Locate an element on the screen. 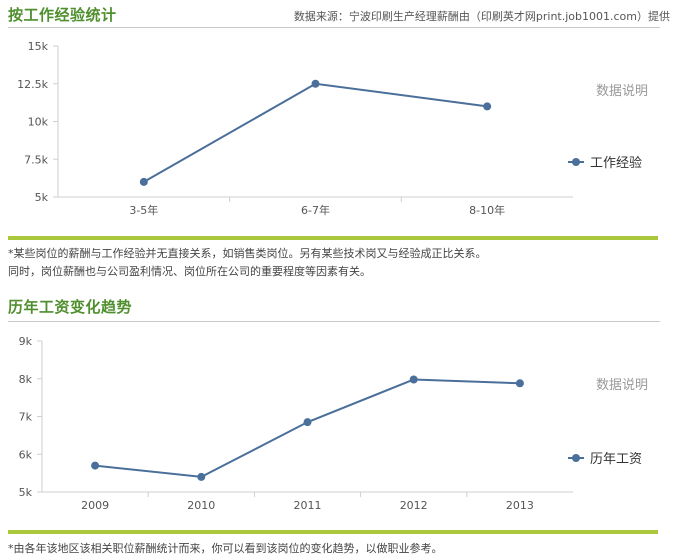 This screenshot has width=678, height=560. y-tick-label: 6k is located at coordinates (26, 454).